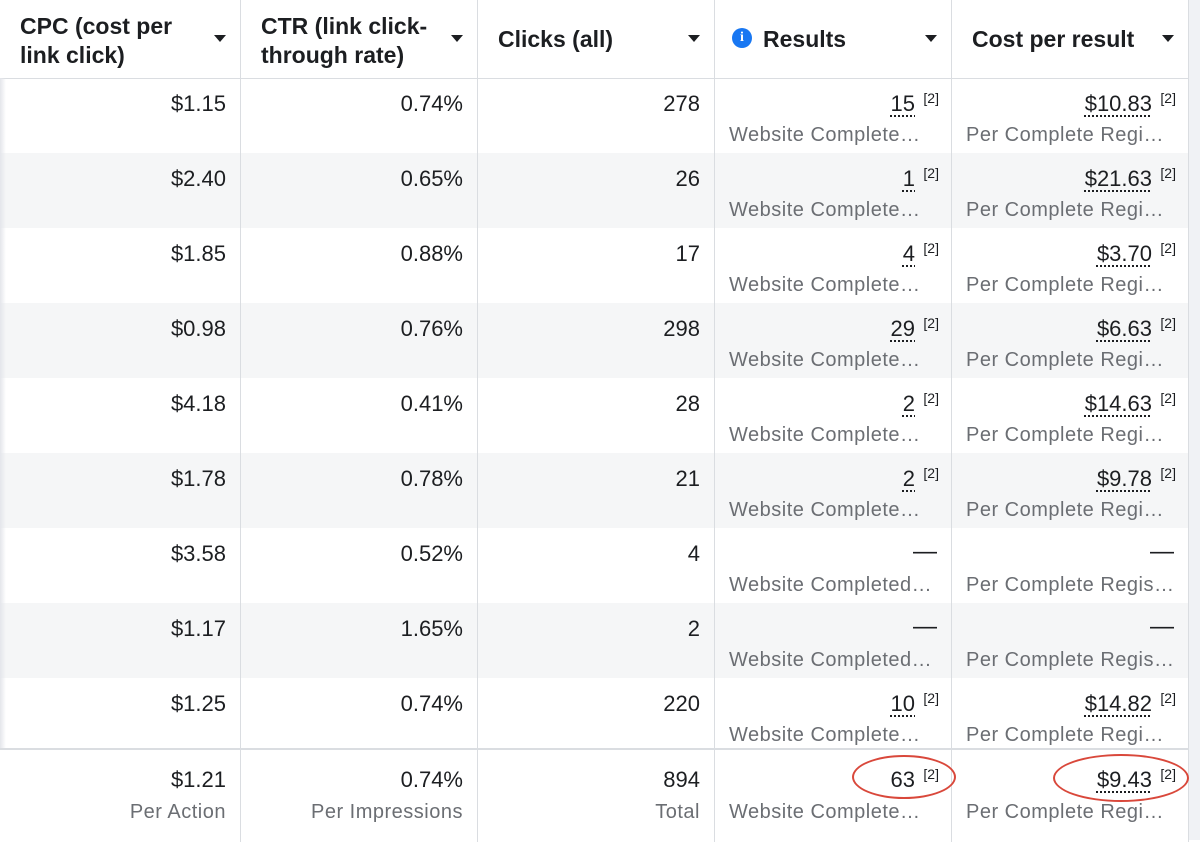 This screenshot has height=842, width=1200. What do you see at coordinates (908, 253) in the screenshot?
I see `results-value: 4` at bounding box center [908, 253].